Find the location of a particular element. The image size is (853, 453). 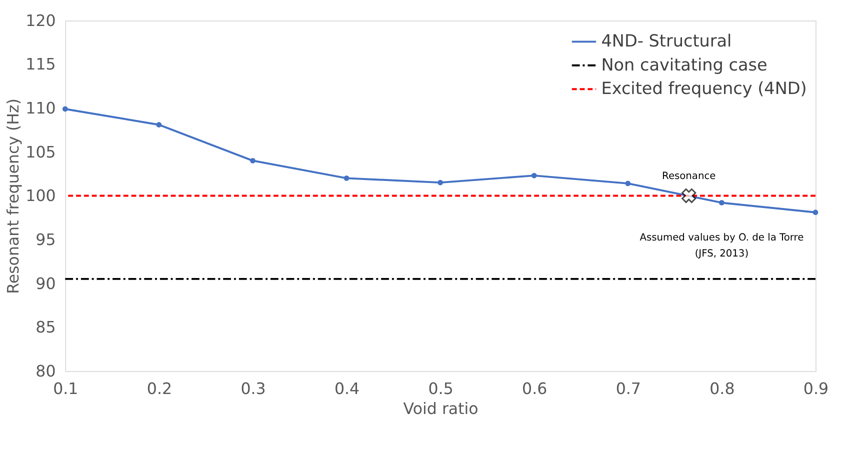

y-axis-title: Resonant frequency (Hz) is located at coordinates (13, 196).